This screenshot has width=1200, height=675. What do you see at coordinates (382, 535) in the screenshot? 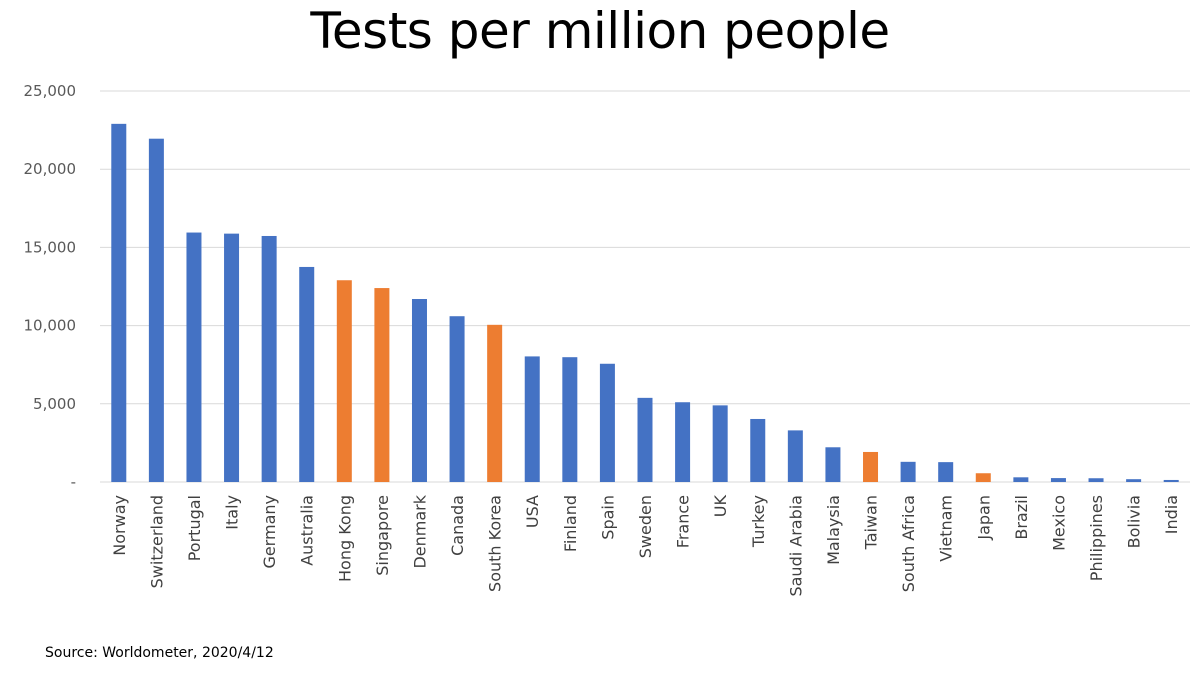
I see `x-tick-label: Singapore` at bounding box center [382, 535].